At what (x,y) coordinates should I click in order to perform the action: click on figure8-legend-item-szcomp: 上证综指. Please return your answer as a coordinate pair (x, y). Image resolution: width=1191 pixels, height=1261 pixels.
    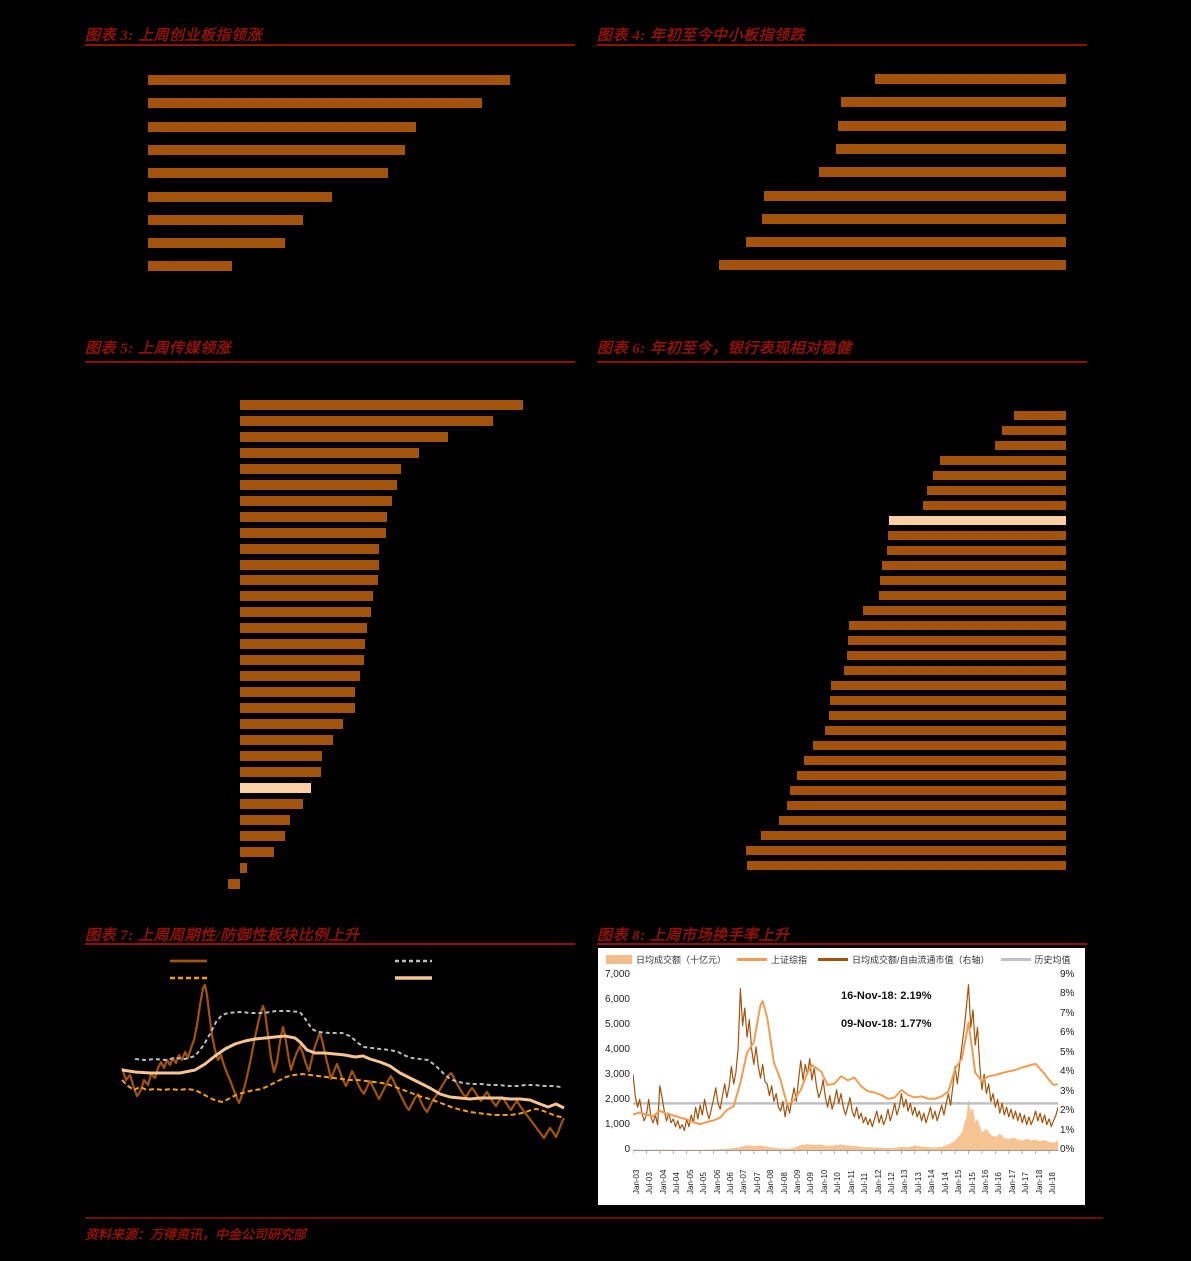
    Looking at the image, I should click on (772, 959).